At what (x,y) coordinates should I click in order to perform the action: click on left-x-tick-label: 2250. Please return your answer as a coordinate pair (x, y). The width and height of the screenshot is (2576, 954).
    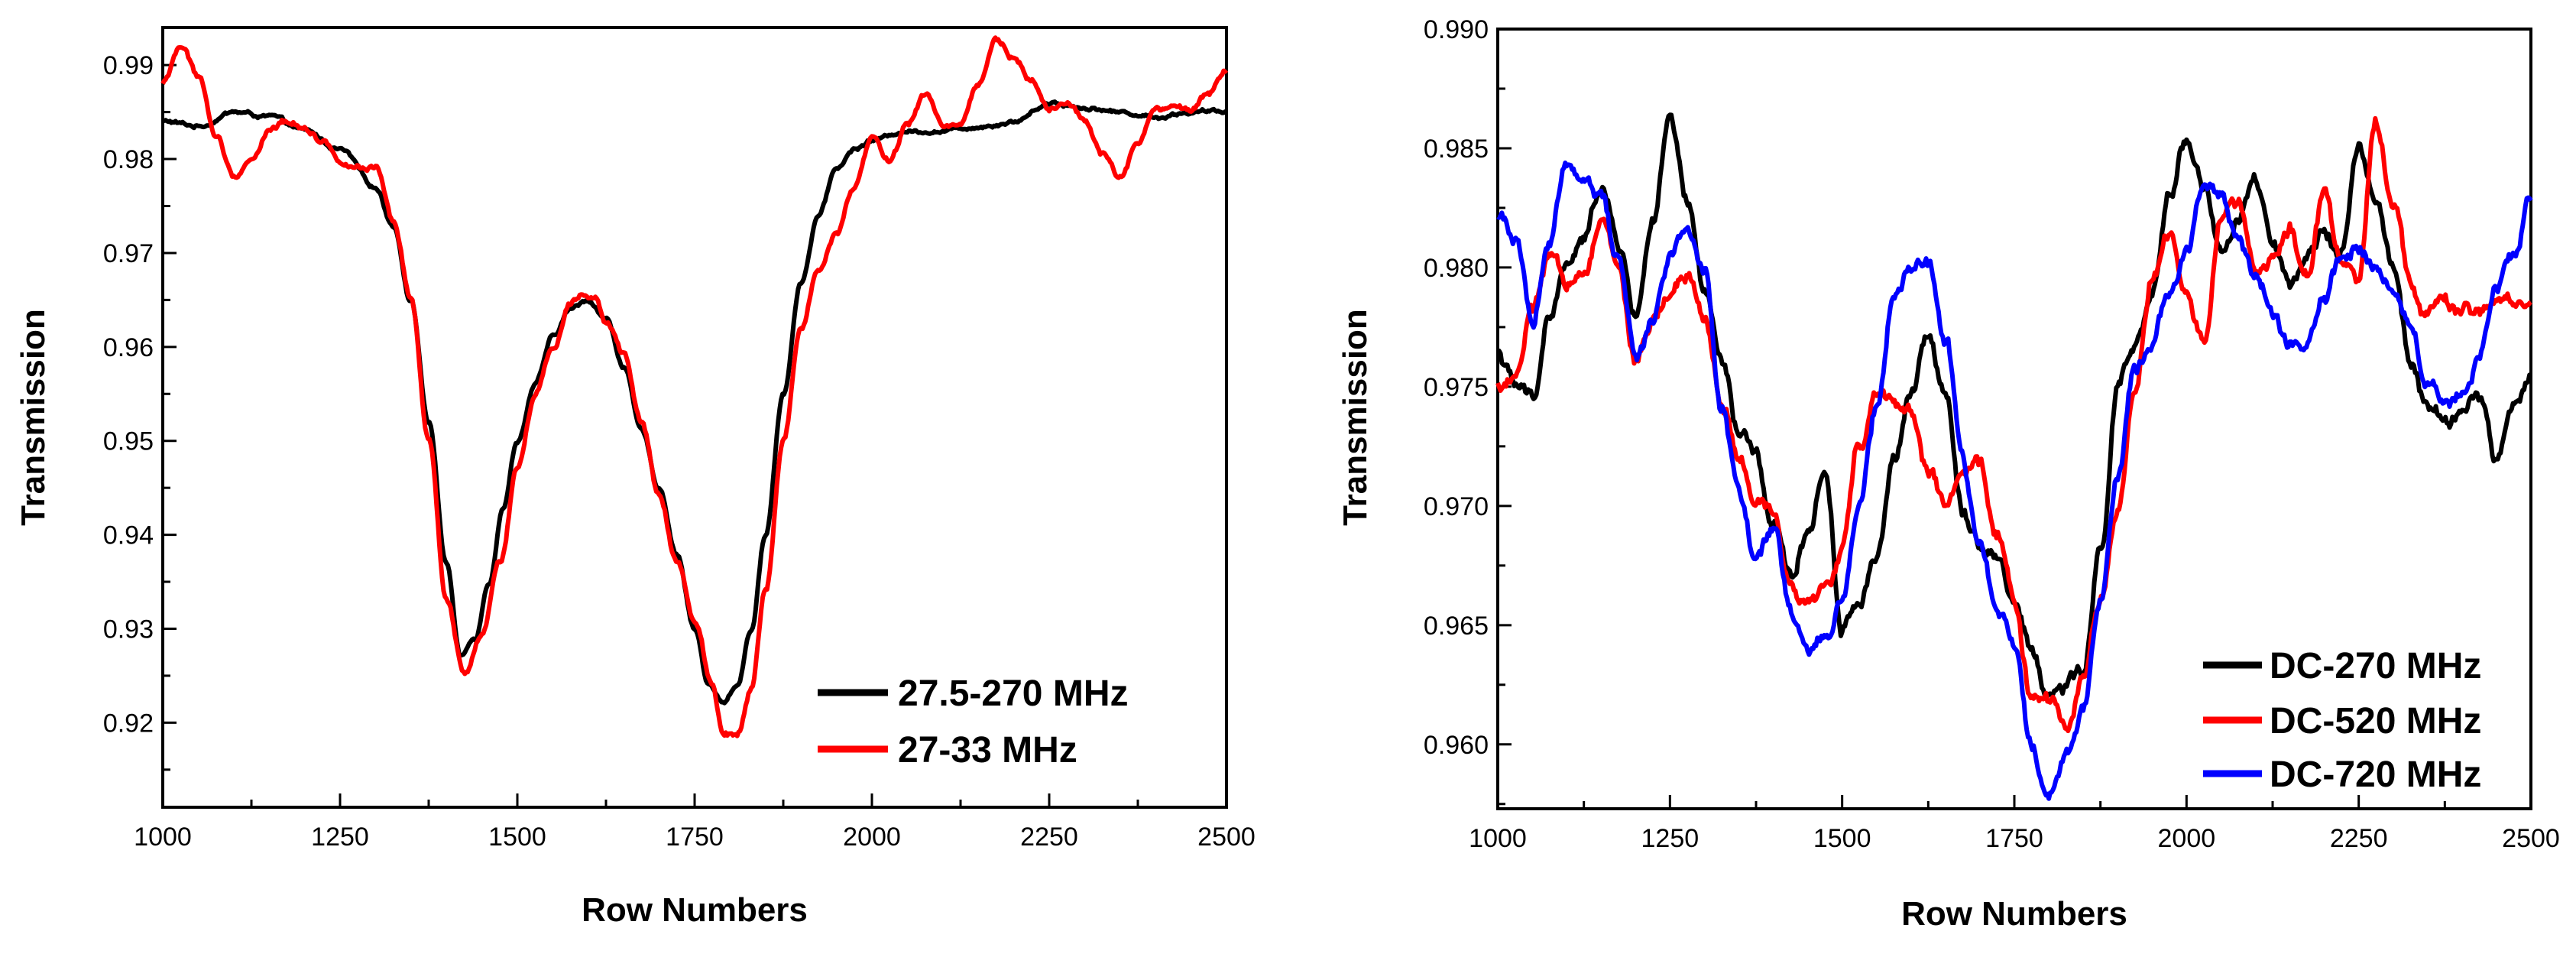
    Looking at the image, I should click on (1049, 837).